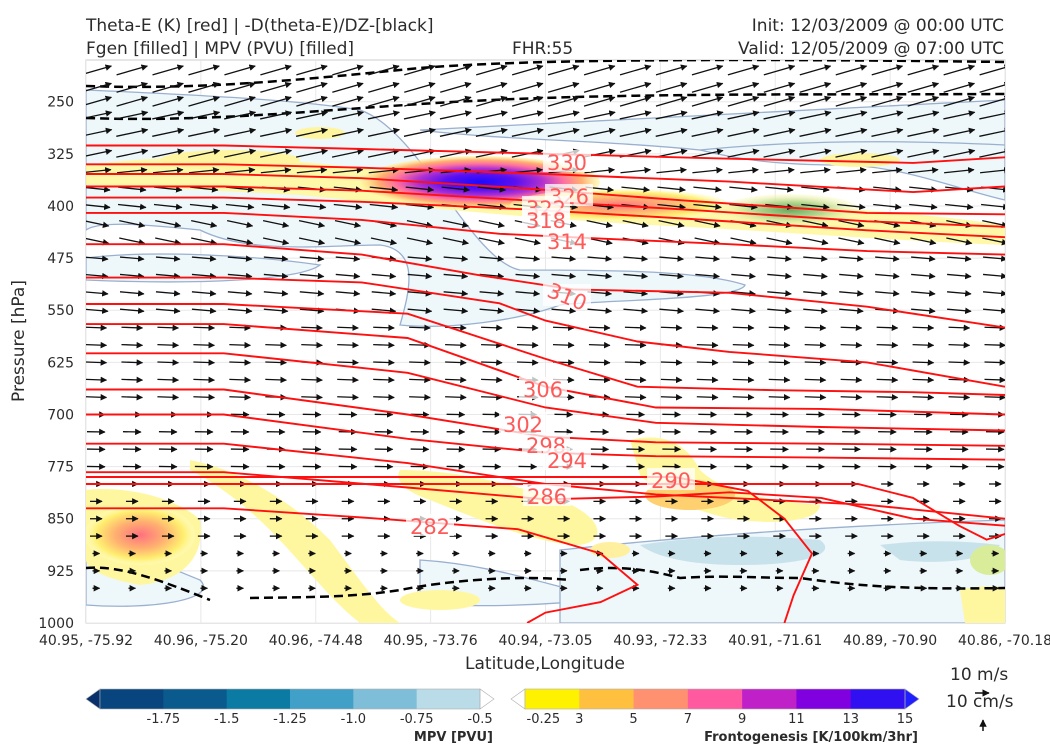 The image size is (1050, 750). What do you see at coordinates (60, 363) in the screenshot?
I see `y-tick-label: 625` at bounding box center [60, 363].